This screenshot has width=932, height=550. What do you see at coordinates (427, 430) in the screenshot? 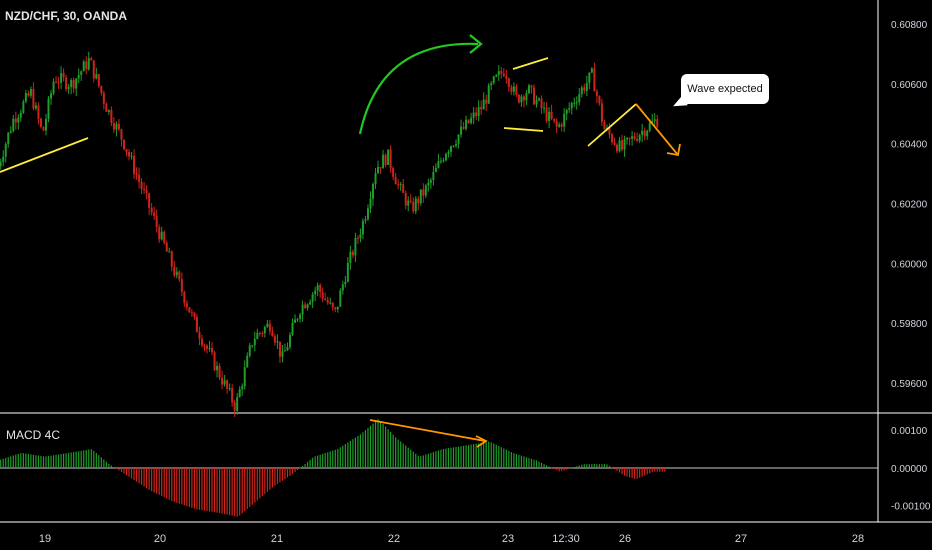
I see `macd-divergence-line` at bounding box center [427, 430].